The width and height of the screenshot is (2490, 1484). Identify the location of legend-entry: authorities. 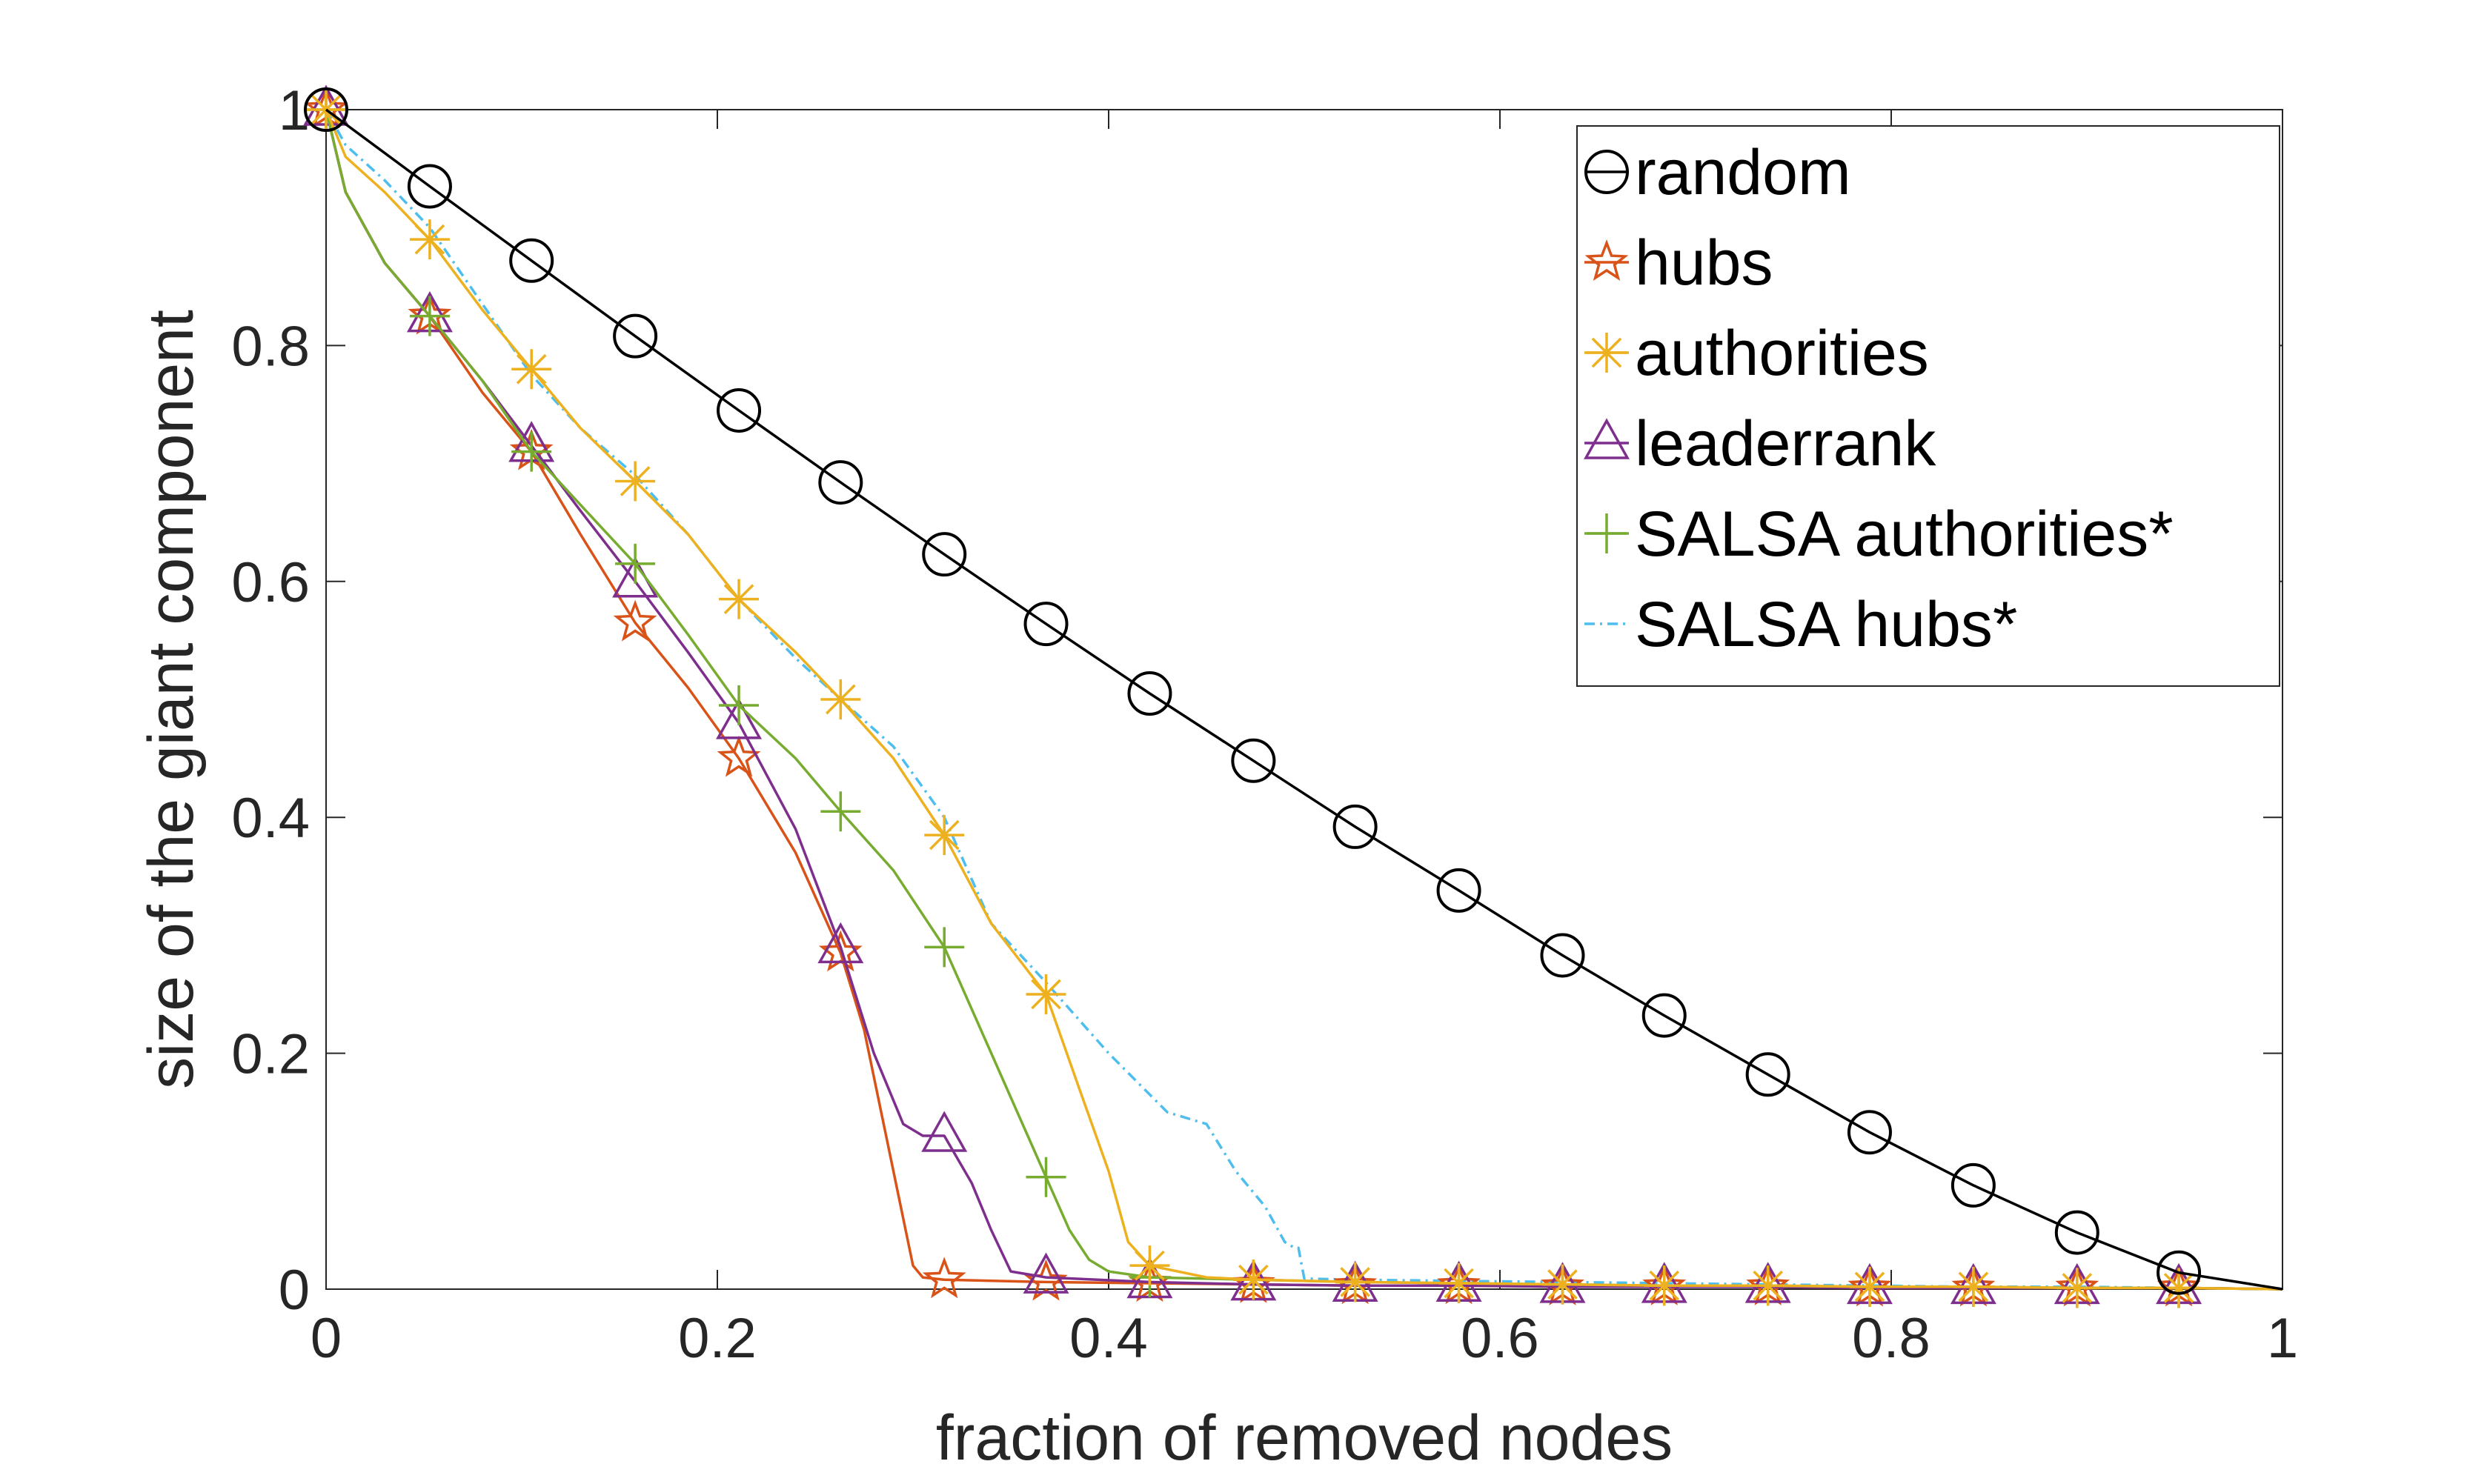
(1756, 353).